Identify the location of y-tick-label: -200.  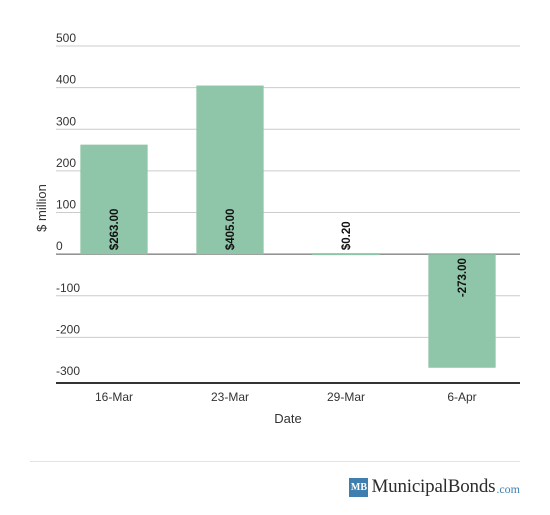
(68, 329).